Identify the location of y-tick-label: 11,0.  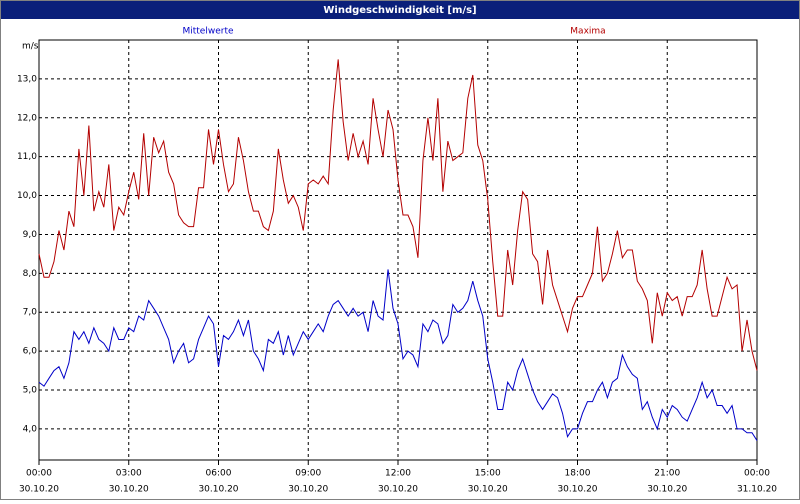
(27, 157).